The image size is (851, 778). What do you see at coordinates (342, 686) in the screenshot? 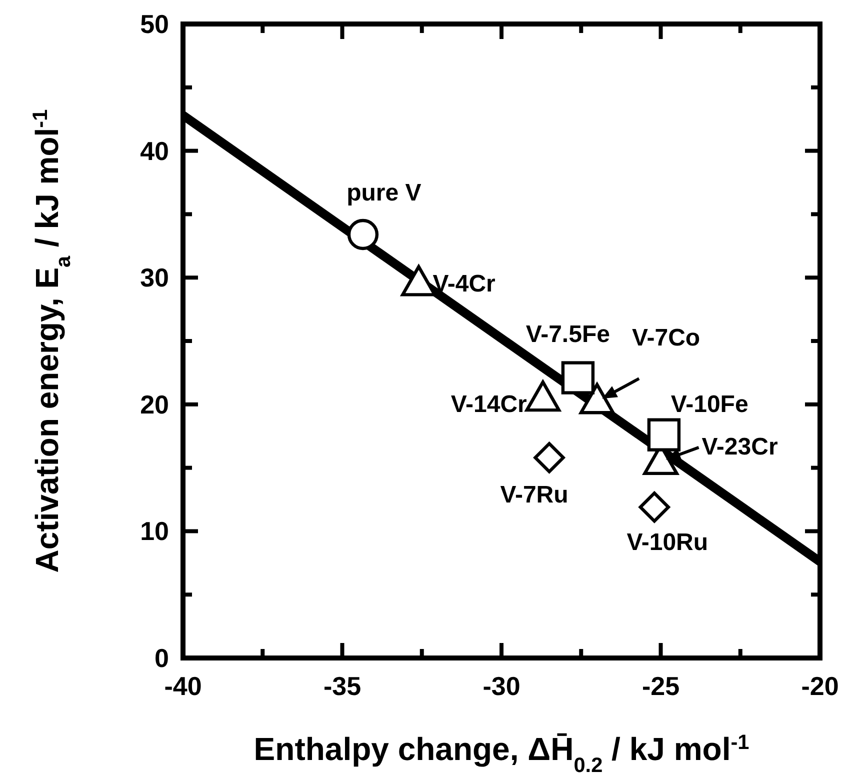
I see `x-tick-label: -35` at bounding box center [342, 686].